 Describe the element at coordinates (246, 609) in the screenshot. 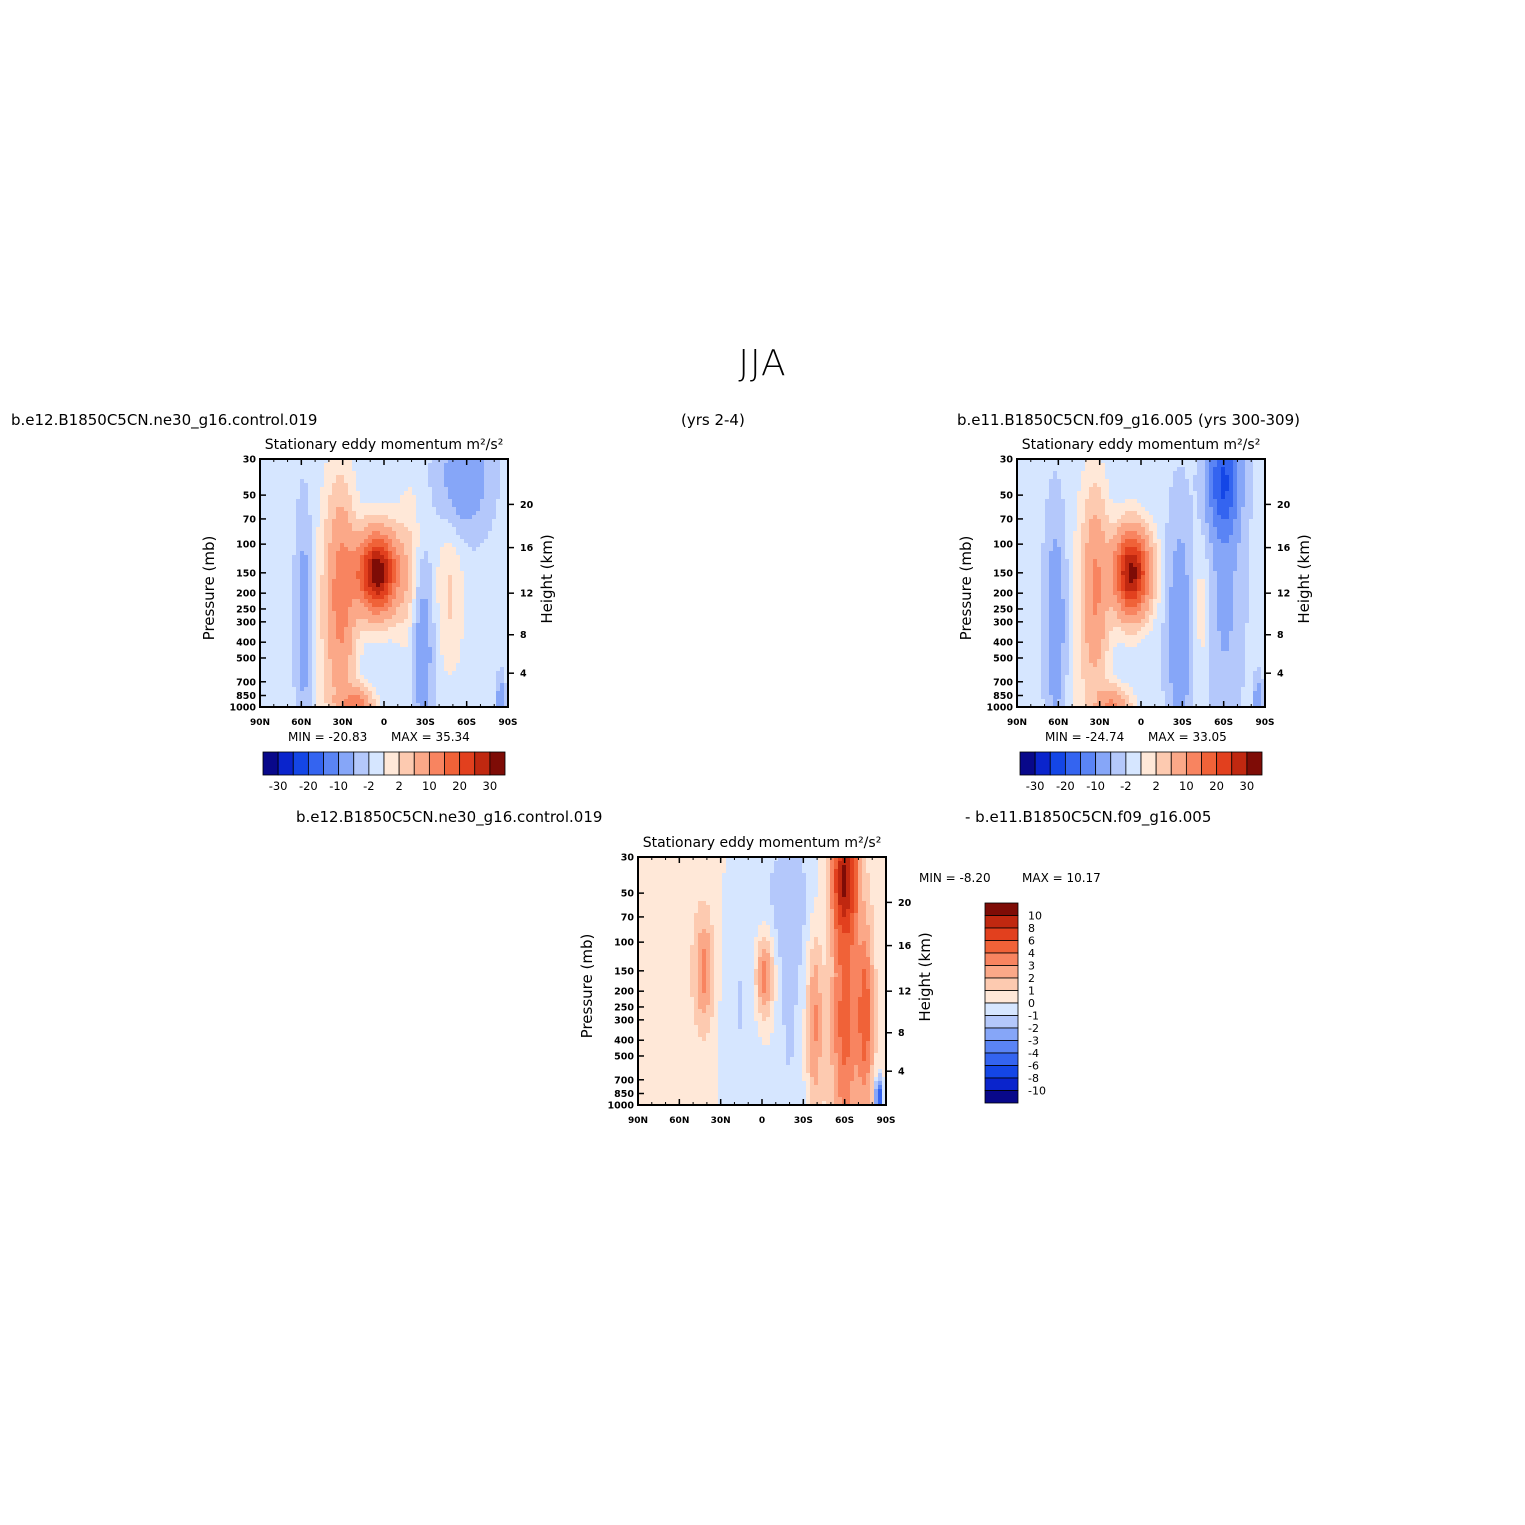

I see `y-tick-label: 250` at that location.